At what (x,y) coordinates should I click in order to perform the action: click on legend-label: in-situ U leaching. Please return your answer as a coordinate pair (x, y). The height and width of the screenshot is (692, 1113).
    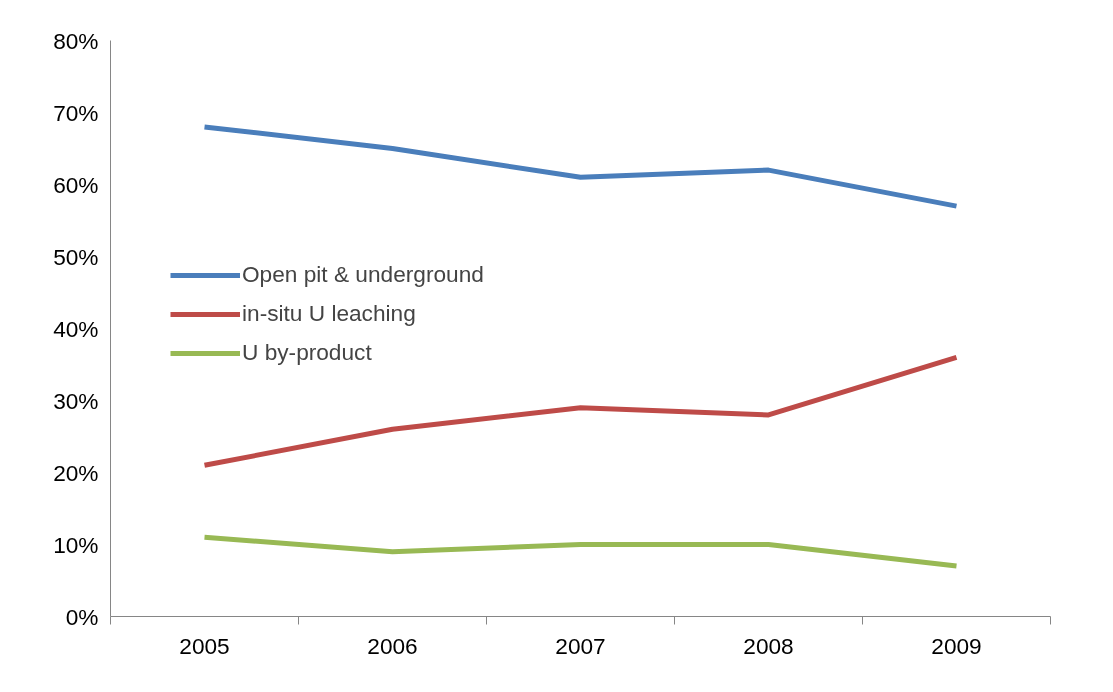
    Looking at the image, I should click on (329, 313).